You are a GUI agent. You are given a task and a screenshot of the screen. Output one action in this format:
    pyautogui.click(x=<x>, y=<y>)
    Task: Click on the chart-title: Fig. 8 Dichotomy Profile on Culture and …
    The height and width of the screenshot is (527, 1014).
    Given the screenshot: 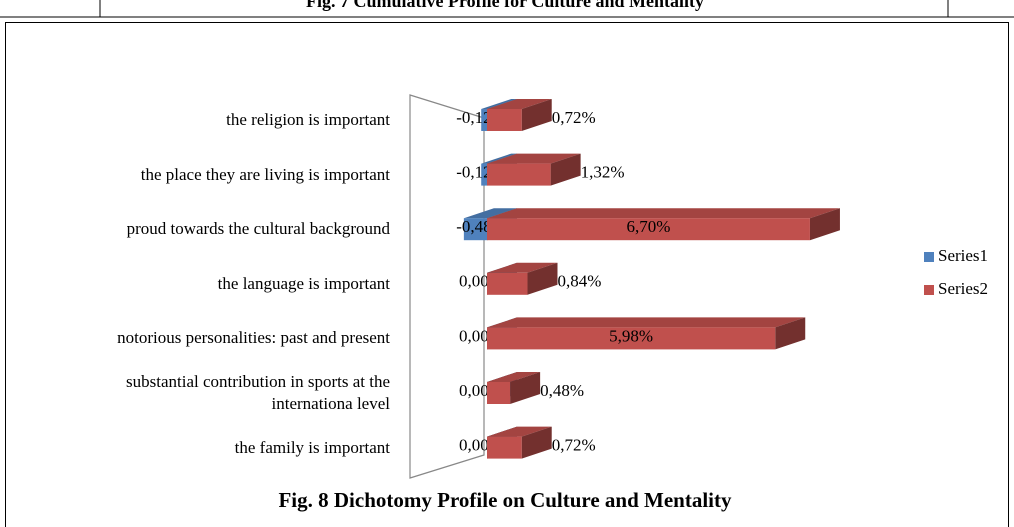 What is the action you would take?
    pyautogui.click(x=505, y=500)
    